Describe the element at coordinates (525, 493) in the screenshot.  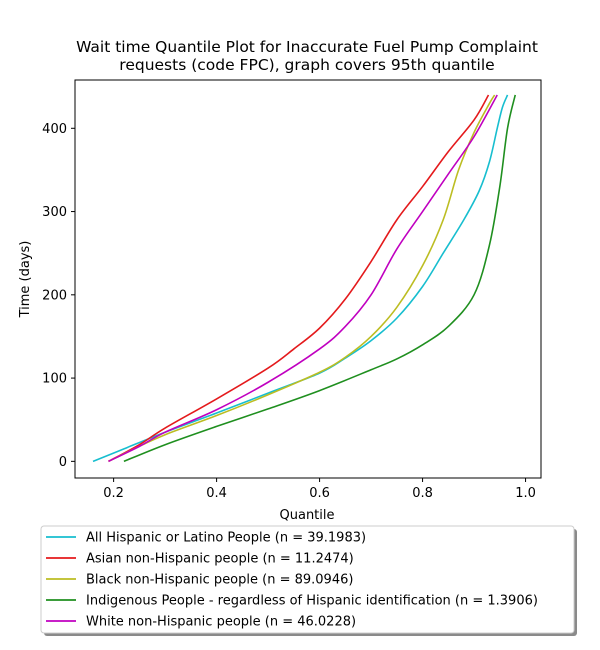
I see `x-tick-label: 1.0` at that location.